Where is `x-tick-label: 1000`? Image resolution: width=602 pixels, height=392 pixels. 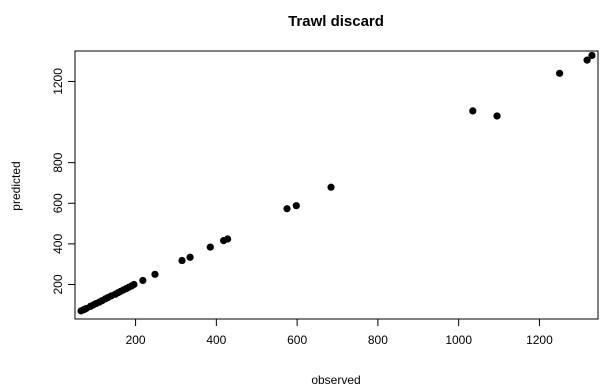 x-tick-label: 1000 is located at coordinates (458, 340).